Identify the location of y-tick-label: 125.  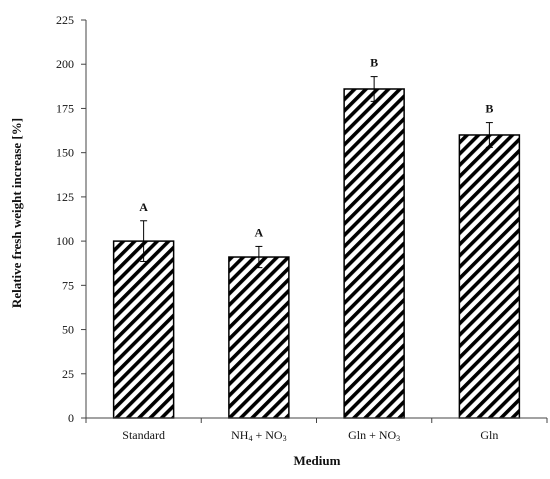
(65, 197).